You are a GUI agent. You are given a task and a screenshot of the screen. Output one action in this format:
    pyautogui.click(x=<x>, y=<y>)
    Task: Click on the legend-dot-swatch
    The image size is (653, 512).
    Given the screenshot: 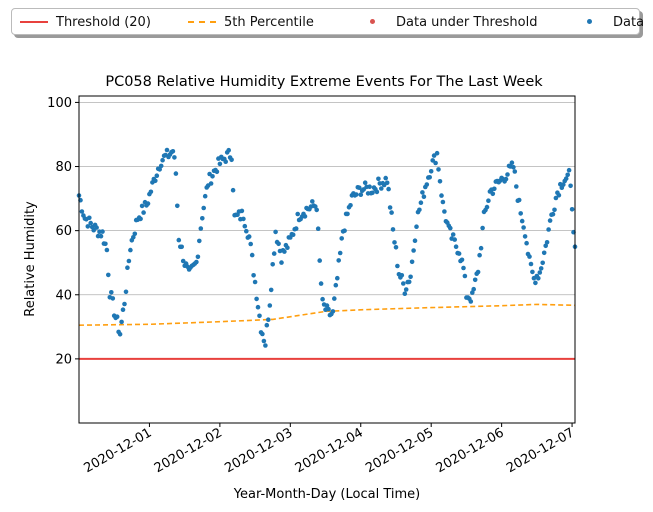 What is the action you would take?
    pyautogui.click(x=590, y=22)
    